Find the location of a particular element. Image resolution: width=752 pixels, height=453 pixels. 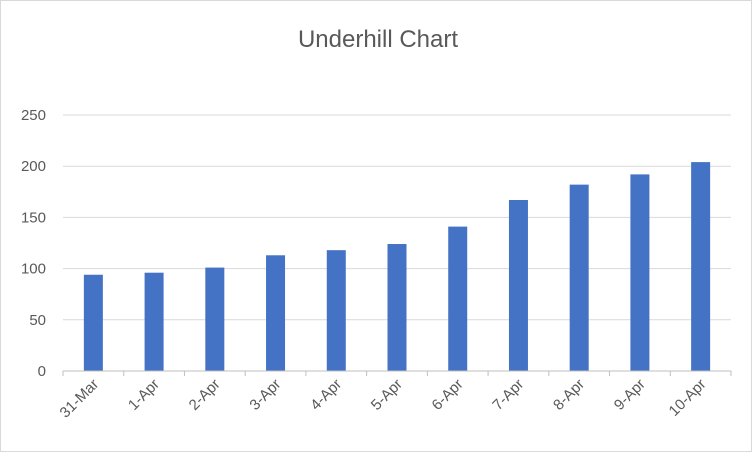

x-tick-label: 7-Apr is located at coordinates (508, 395).